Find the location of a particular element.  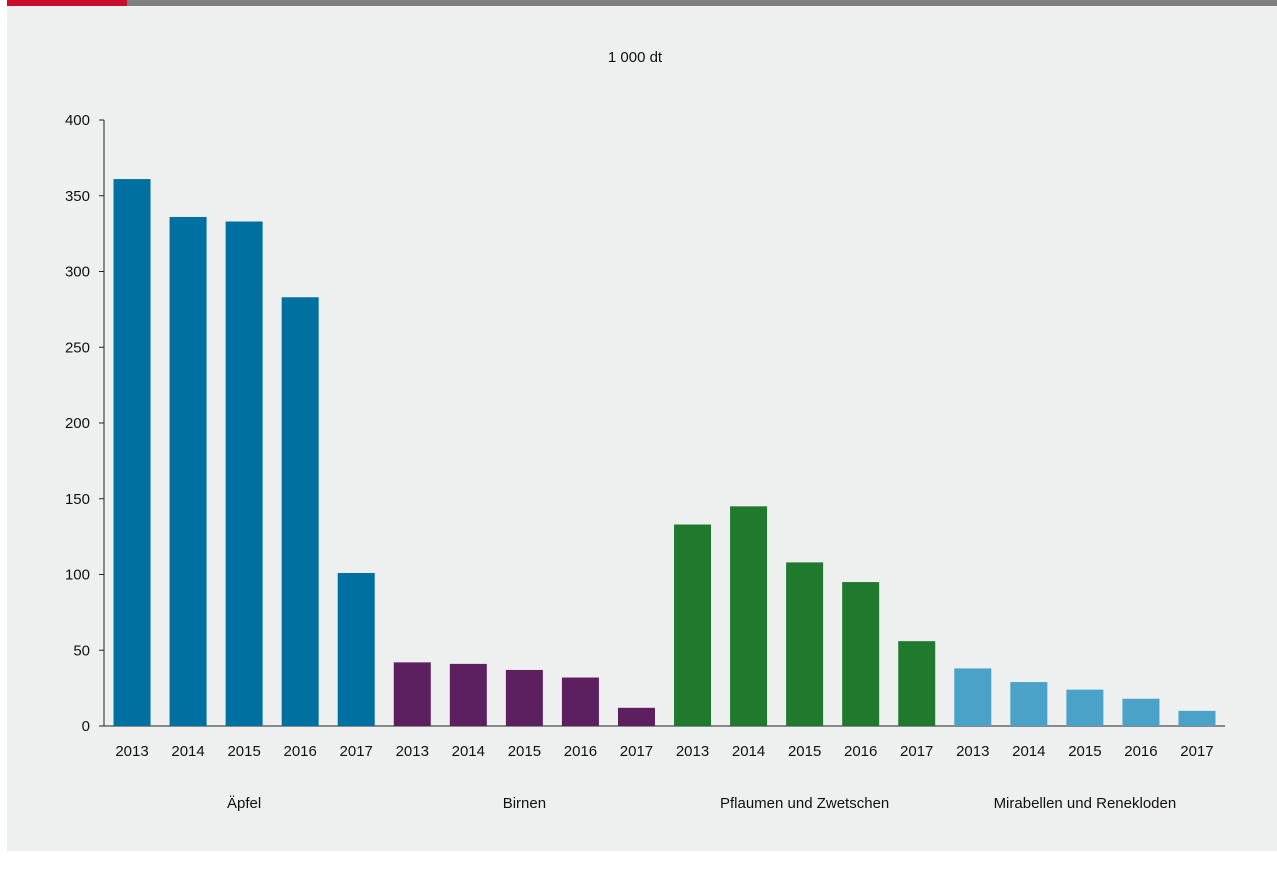

top-accent-bar is located at coordinates (67, 3).